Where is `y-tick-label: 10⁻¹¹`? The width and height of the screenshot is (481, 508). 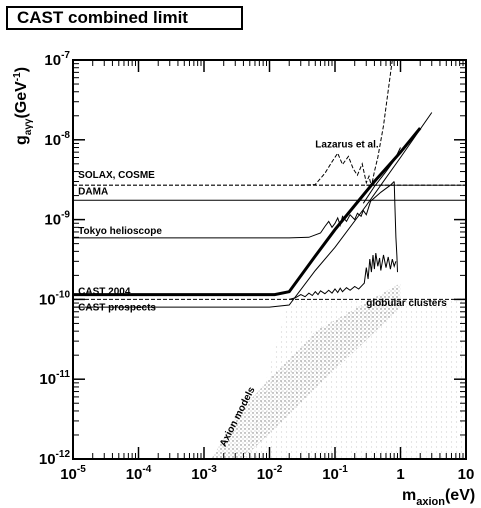 y-tick-label: 10⁻¹¹ is located at coordinates (54, 378).